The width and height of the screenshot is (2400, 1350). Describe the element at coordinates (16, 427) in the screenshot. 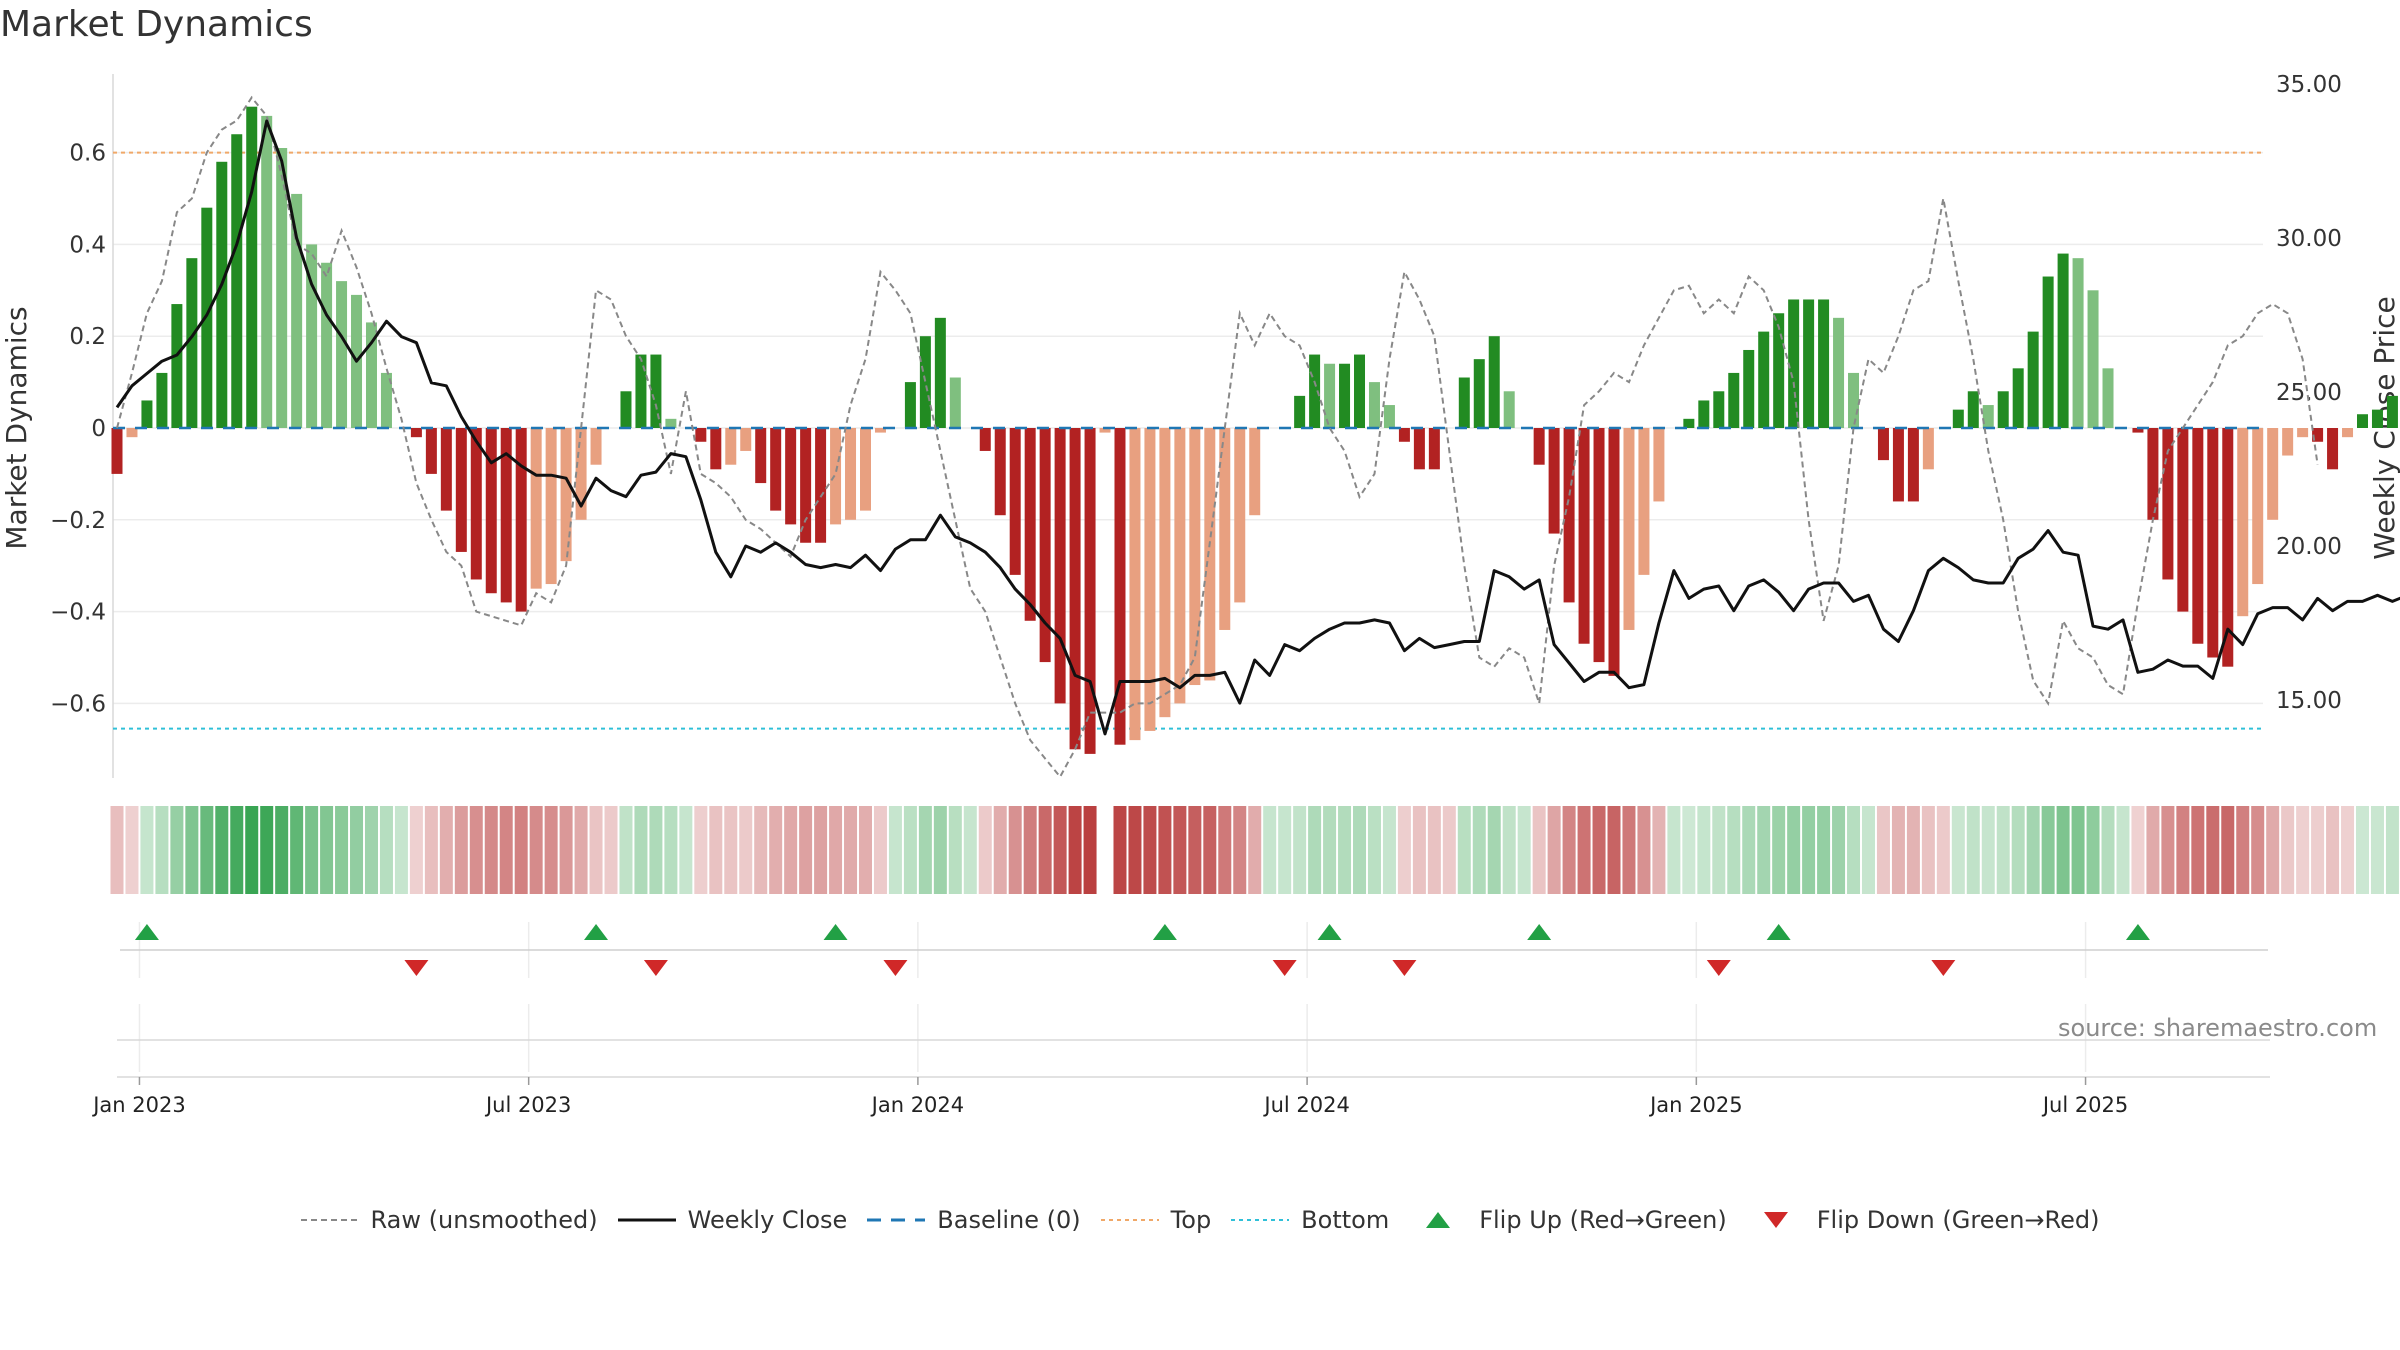

I see `left-axis-label: Market Dynamics` at that location.